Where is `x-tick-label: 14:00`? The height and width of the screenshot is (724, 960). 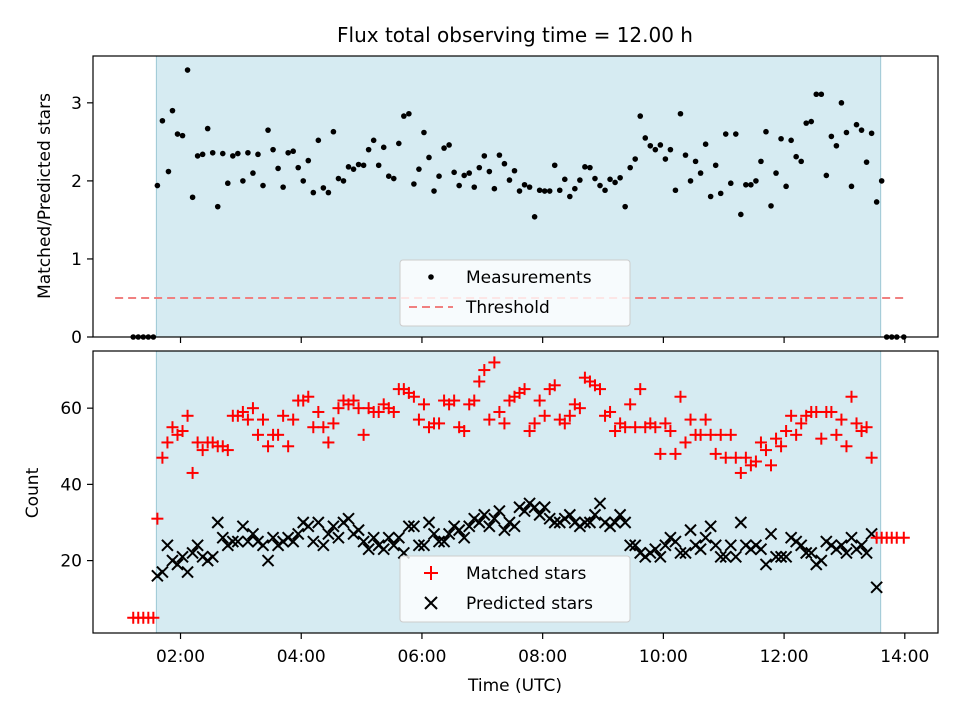 x-tick-label: 14:00 is located at coordinates (904, 657).